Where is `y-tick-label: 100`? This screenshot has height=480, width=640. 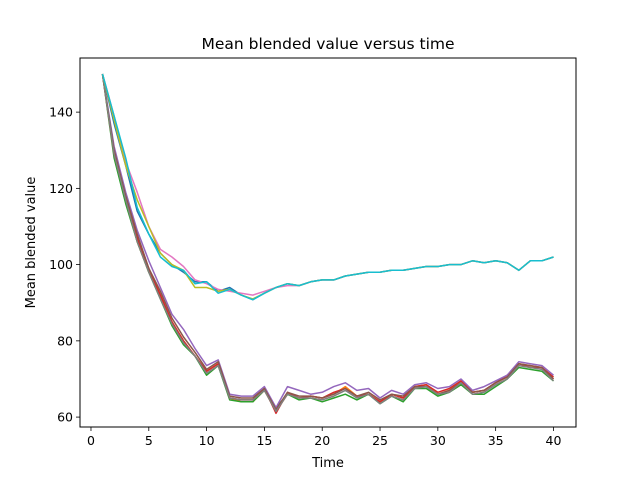
y-tick-label: 100 is located at coordinates (61, 264).